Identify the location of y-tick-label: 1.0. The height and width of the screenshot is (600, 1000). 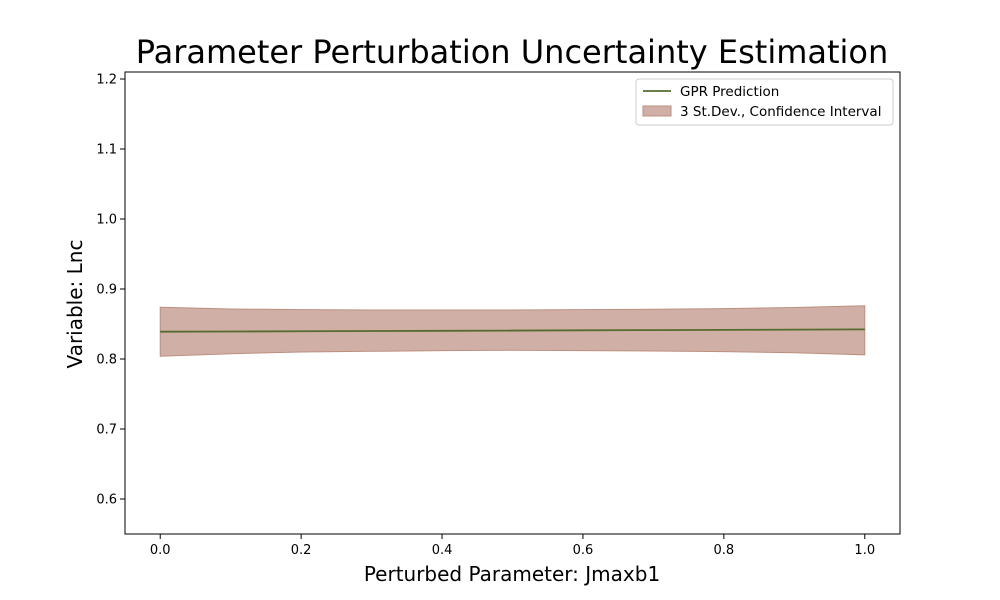
(106, 220).